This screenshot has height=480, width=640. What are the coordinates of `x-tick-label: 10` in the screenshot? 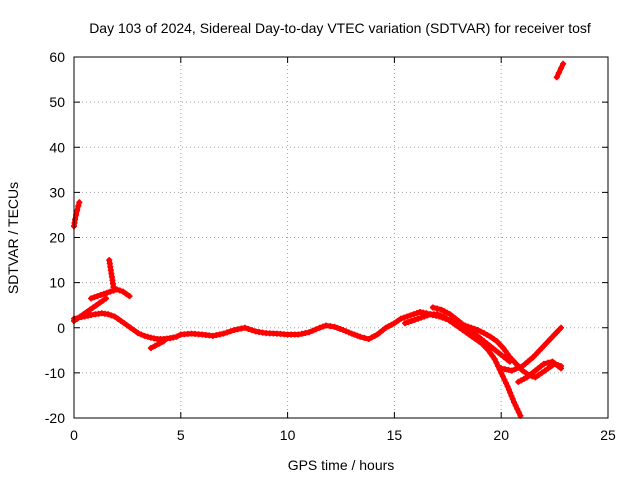 It's located at (288, 435).